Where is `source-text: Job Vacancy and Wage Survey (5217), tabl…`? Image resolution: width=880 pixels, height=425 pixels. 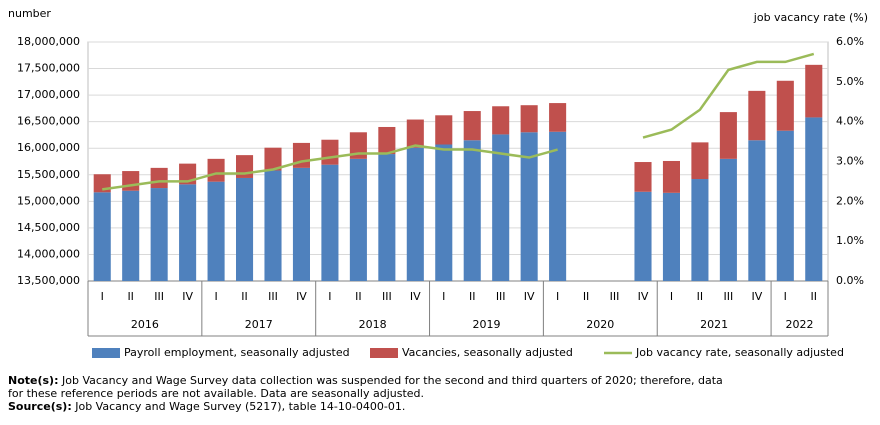 source-text: Job Vacancy and Wage Survey (5217), tabl… is located at coordinates (240, 406).